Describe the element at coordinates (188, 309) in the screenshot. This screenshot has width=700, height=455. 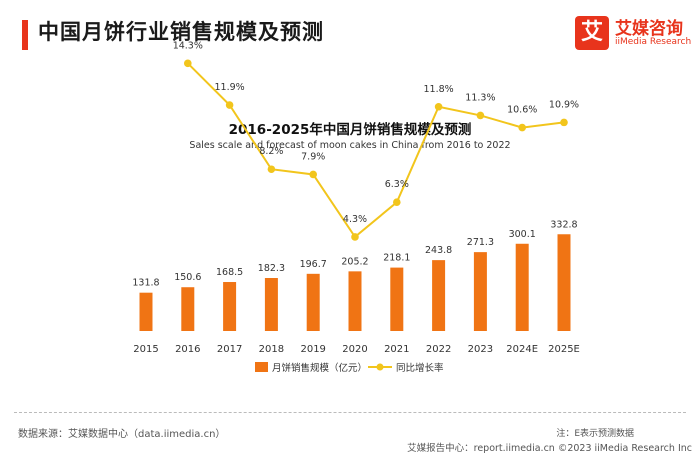
I see `bar-2016` at that location.